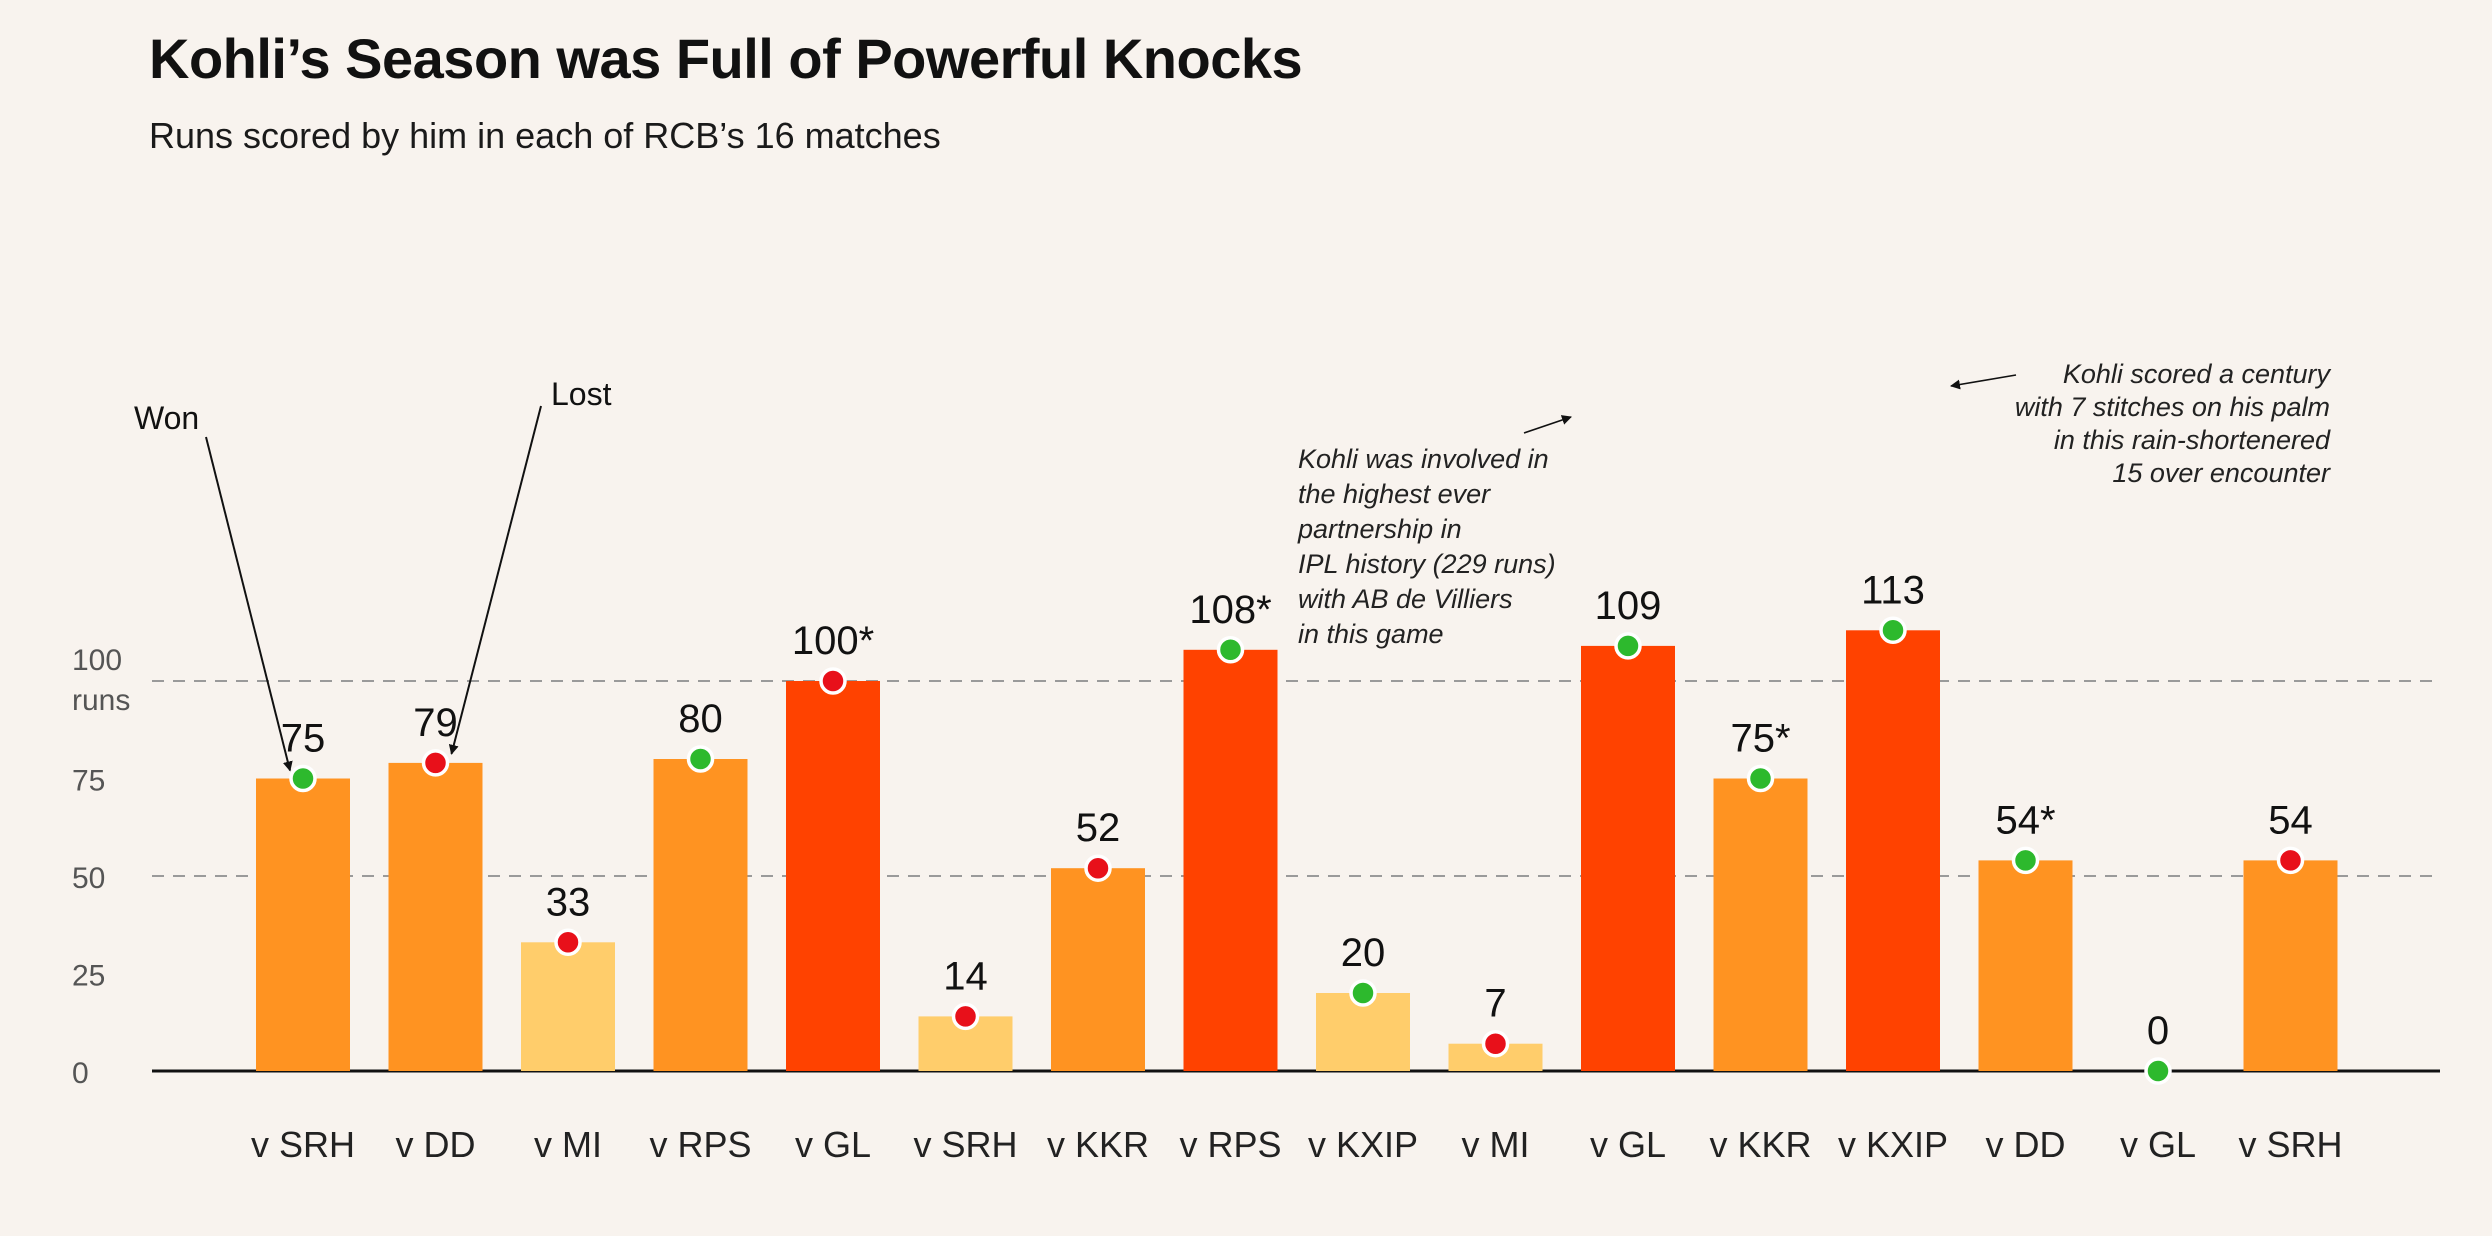 The height and width of the screenshot is (1236, 2492). I want to click on annotation-line: with 7 stitches on his palm, so click(2172, 407).